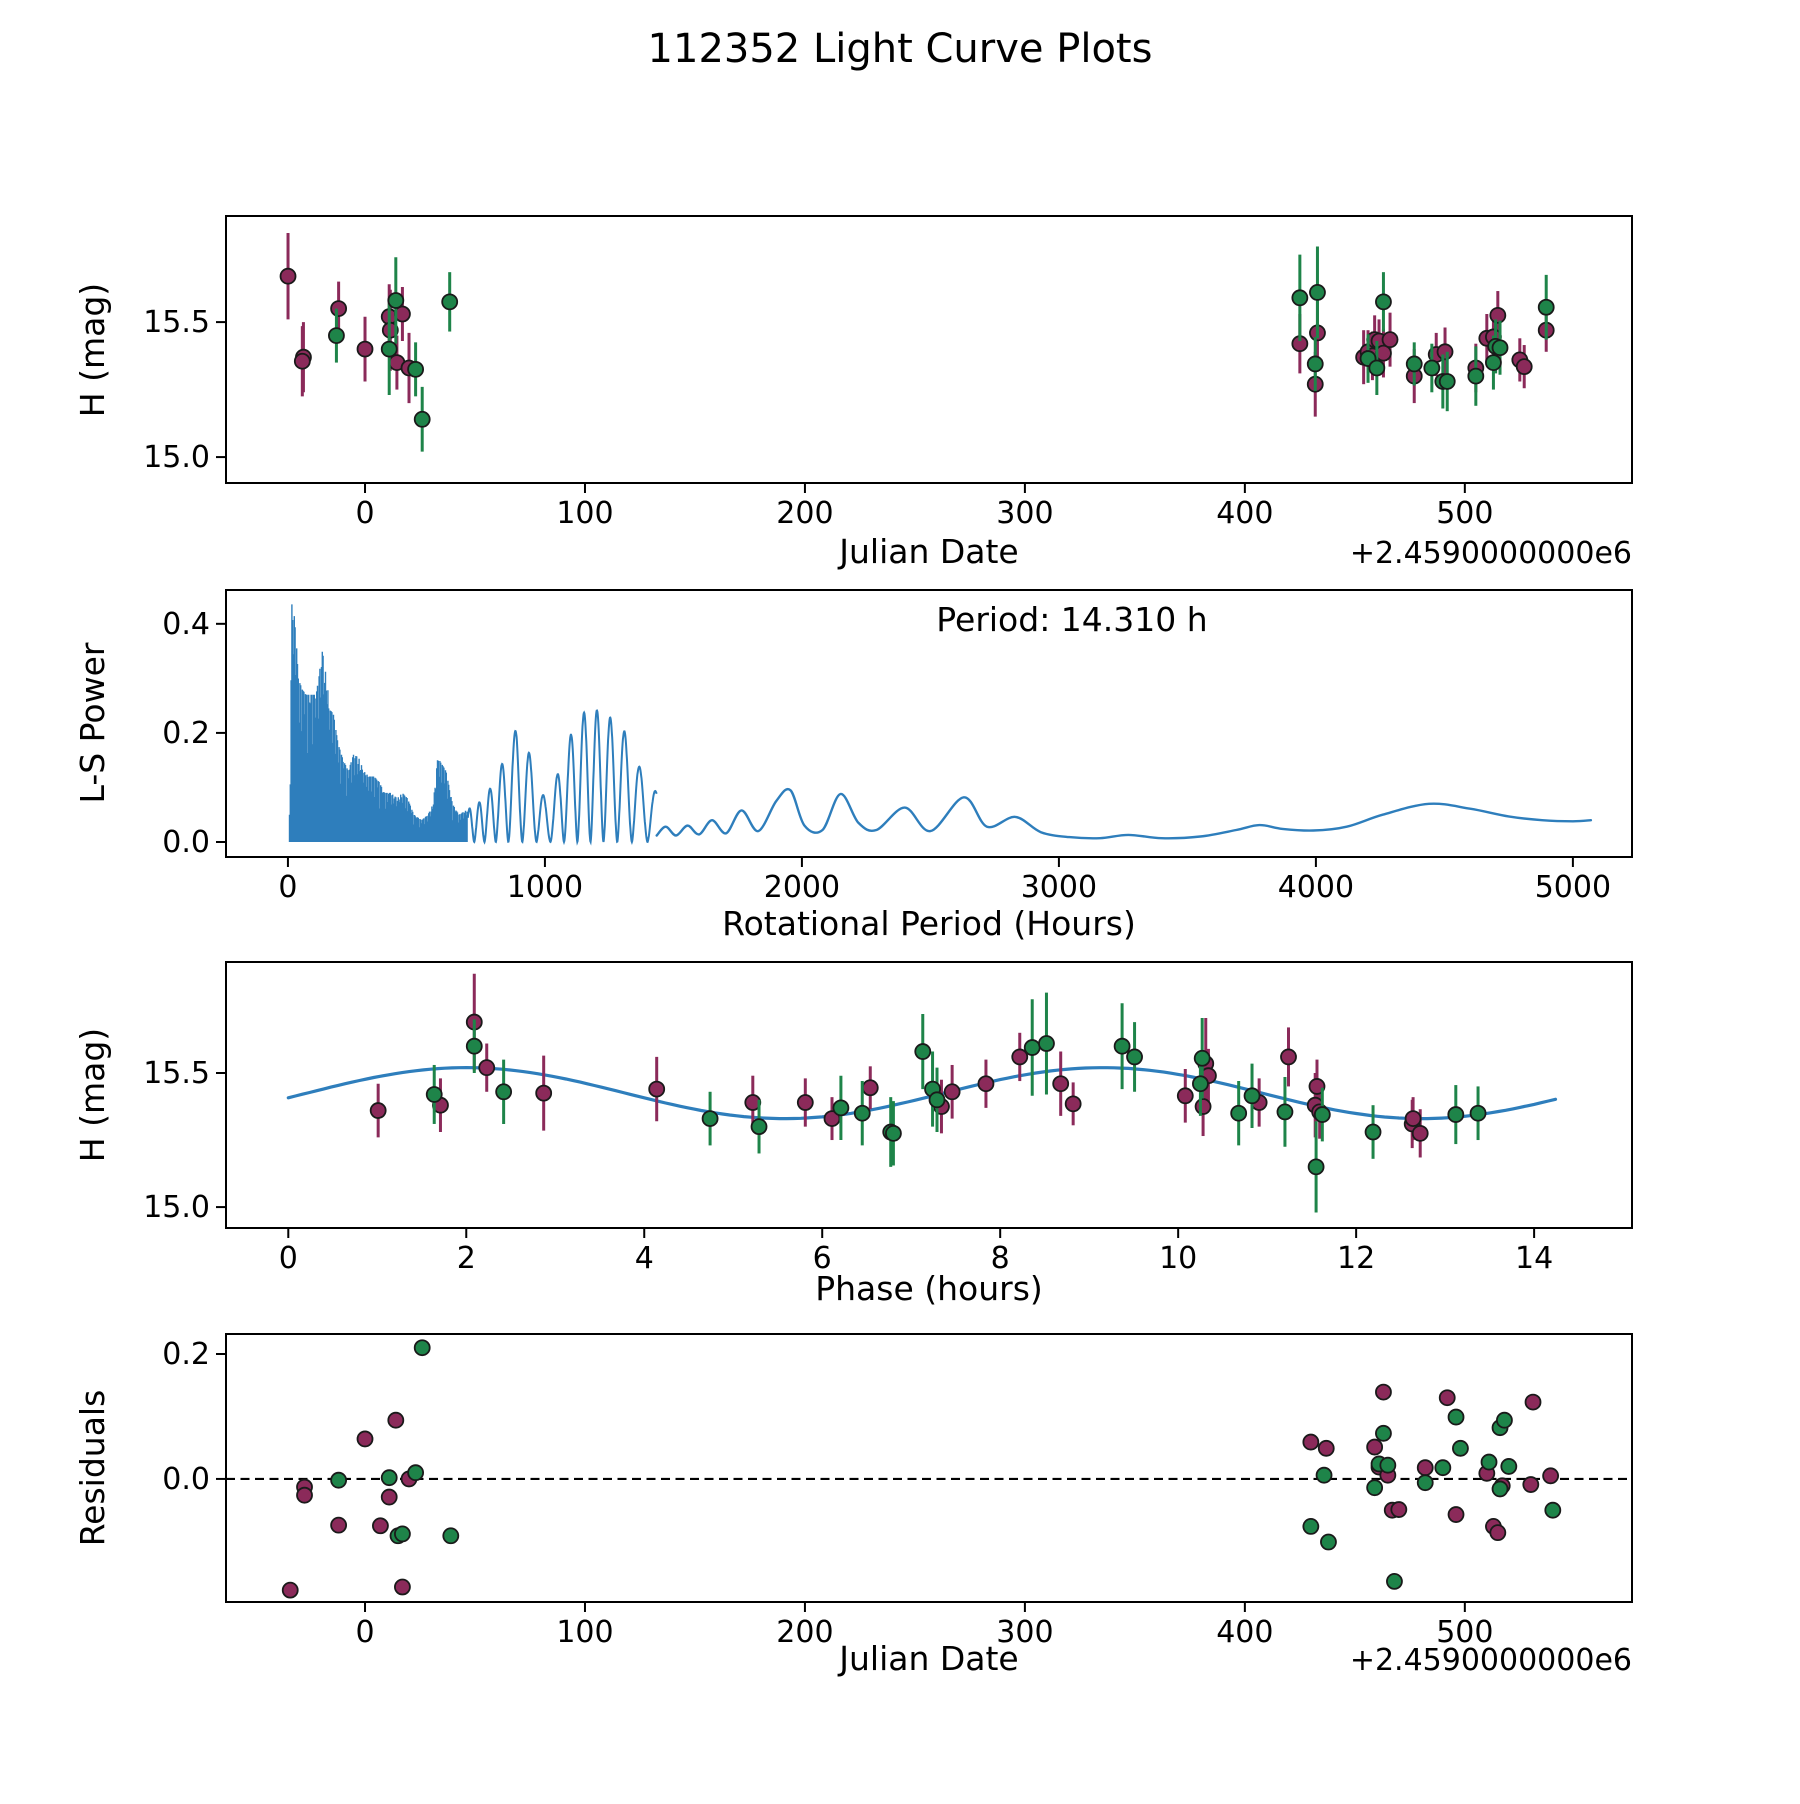 The height and width of the screenshot is (1804, 1800). I want to click on x-tick-label: 1000, so click(545, 887).